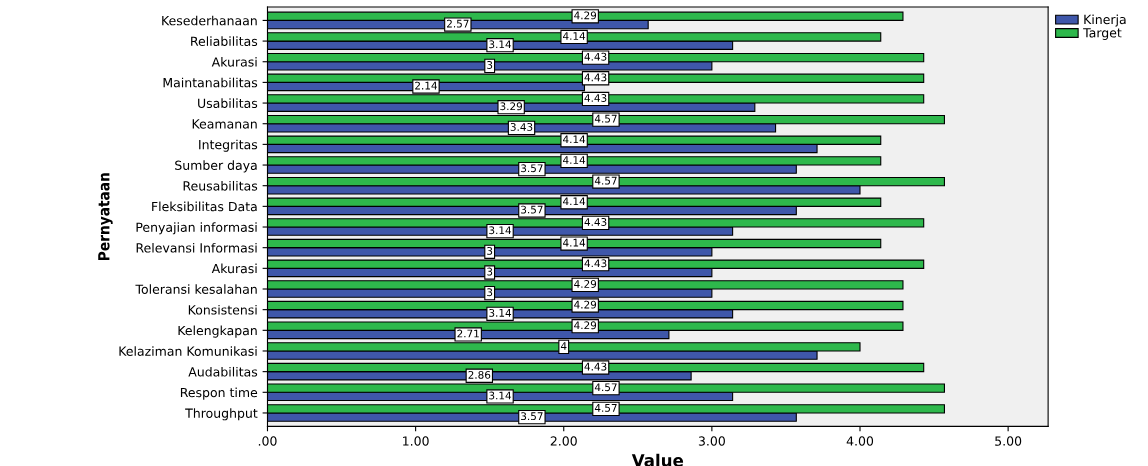 The height and width of the screenshot is (466, 1148). What do you see at coordinates (209, 20) in the screenshot?
I see `y-tick-label: Kesederhanaan` at bounding box center [209, 20].